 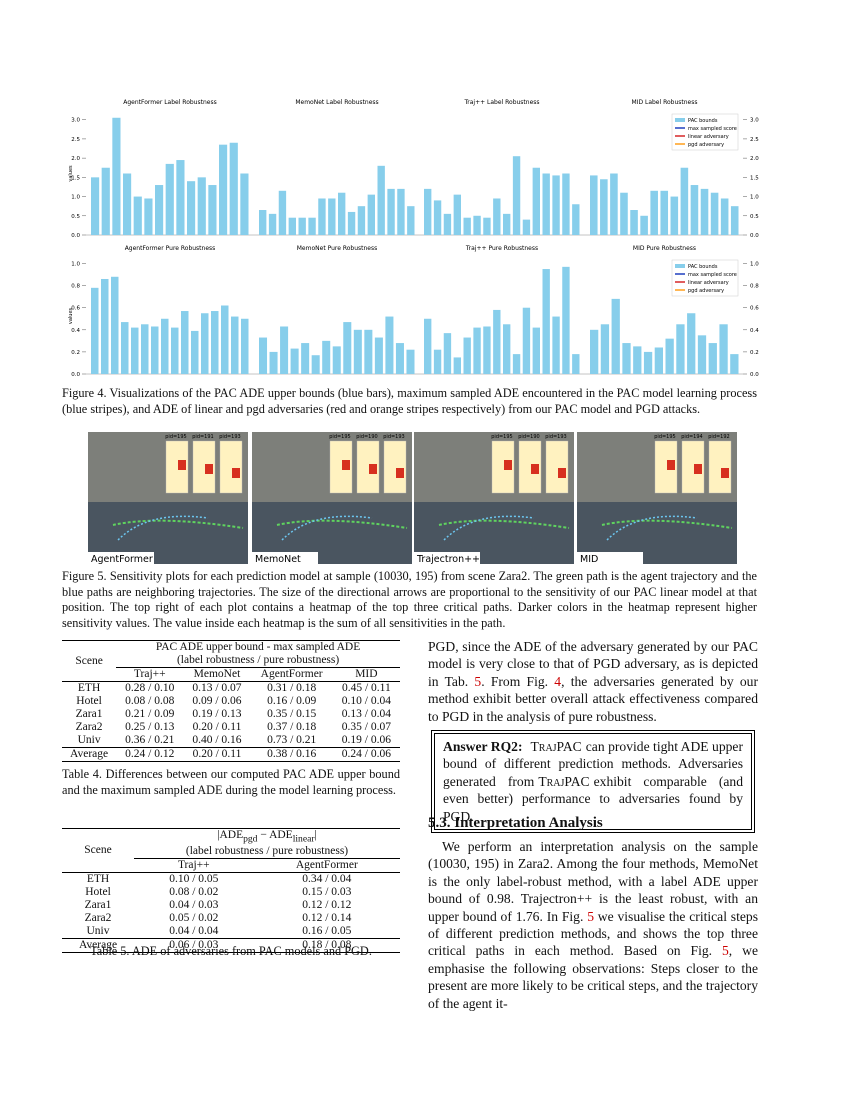 What do you see at coordinates (754, 198) in the screenshot?
I see `y2-tick-label: 1.0` at bounding box center [754, 198].